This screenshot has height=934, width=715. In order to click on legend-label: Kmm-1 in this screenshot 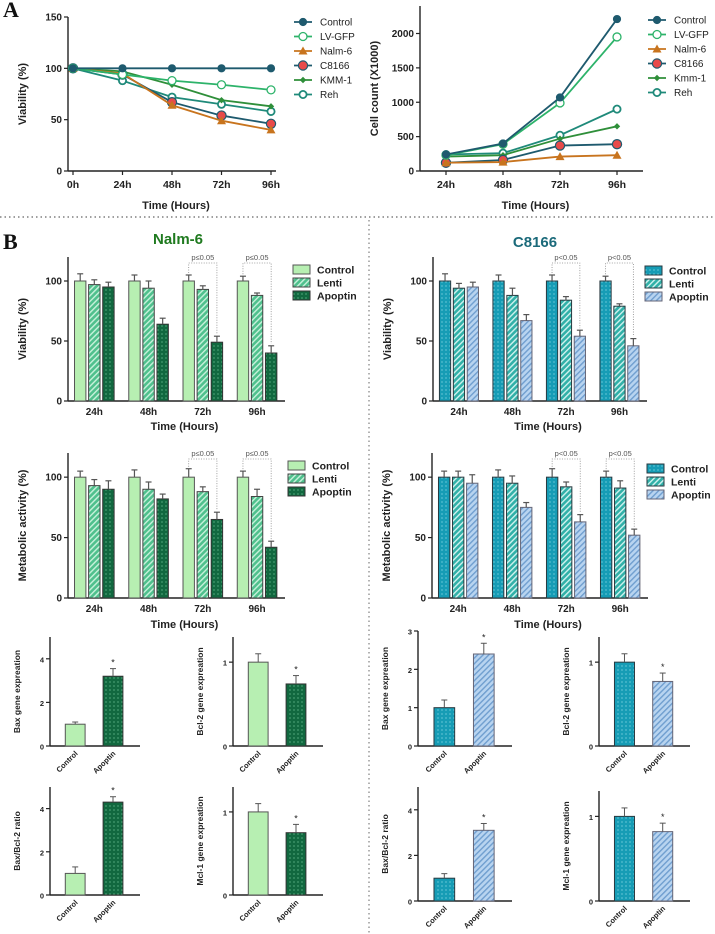, I will do `click(690, 79)`.